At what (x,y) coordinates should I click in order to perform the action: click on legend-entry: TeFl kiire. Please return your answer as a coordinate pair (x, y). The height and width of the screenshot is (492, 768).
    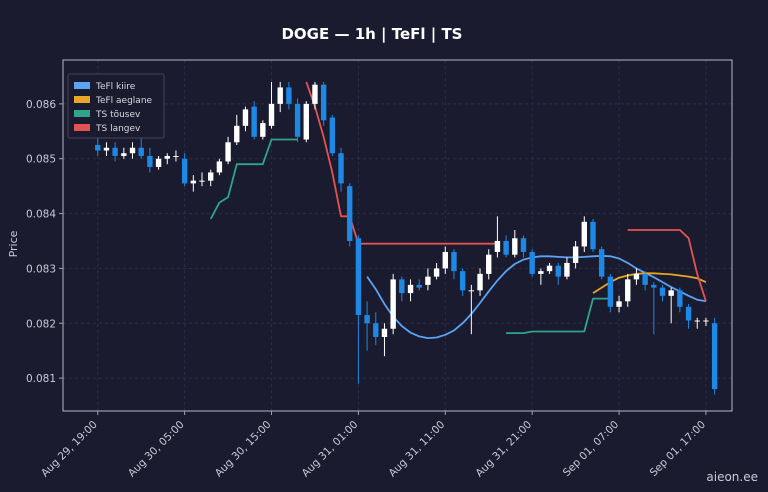
    Looking at the image, I should click on (115, 87).